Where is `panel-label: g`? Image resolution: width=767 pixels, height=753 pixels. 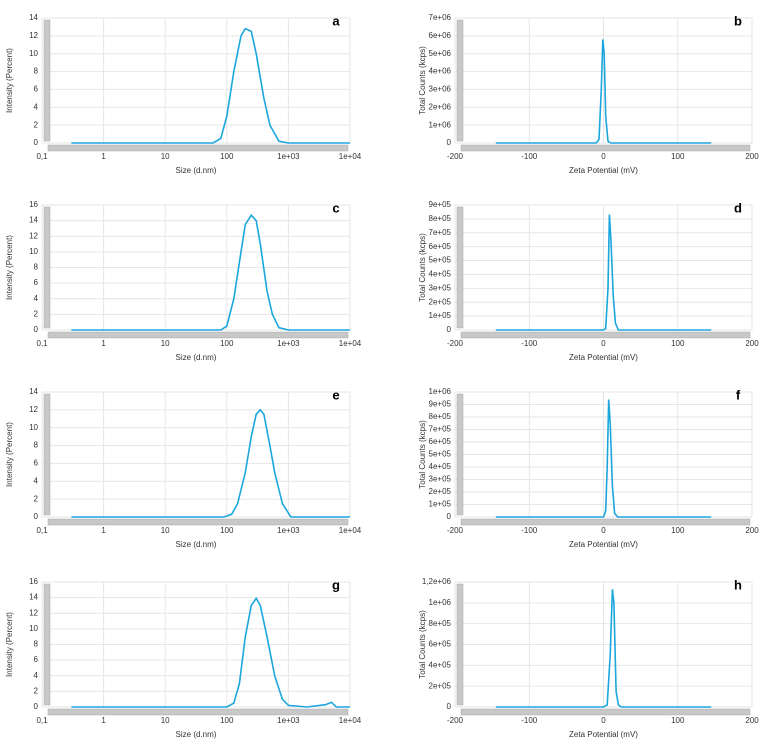 panel-label: g is located at coordinates (336, 584).